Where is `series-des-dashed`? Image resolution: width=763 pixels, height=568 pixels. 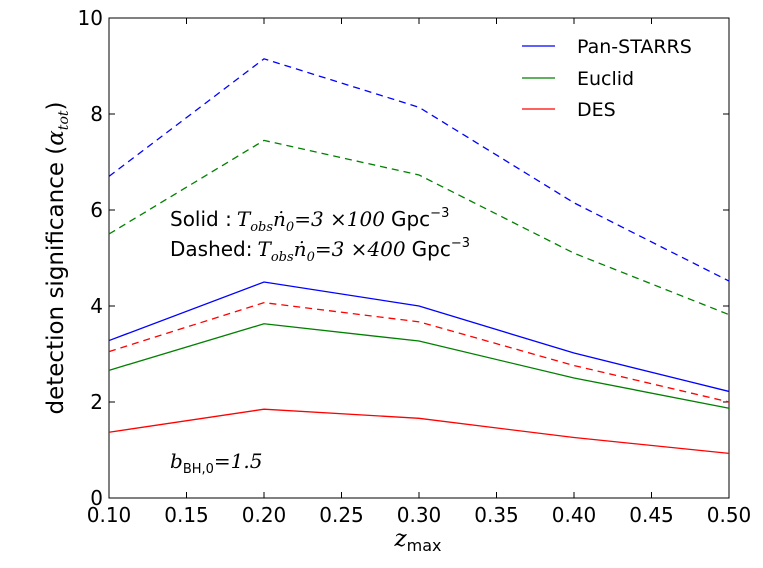 series-des-dashed is located at coordinates (419, 352).